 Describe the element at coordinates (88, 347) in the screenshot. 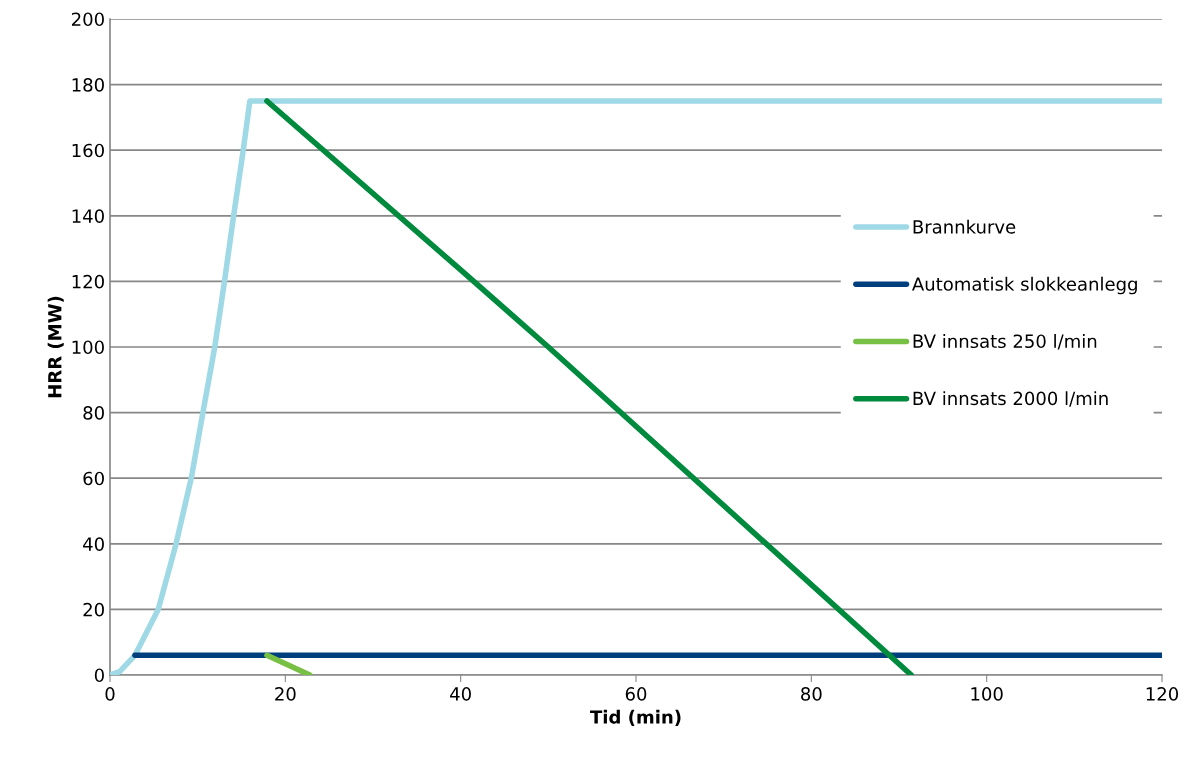

I see `y-tick-label: 100` at that location.